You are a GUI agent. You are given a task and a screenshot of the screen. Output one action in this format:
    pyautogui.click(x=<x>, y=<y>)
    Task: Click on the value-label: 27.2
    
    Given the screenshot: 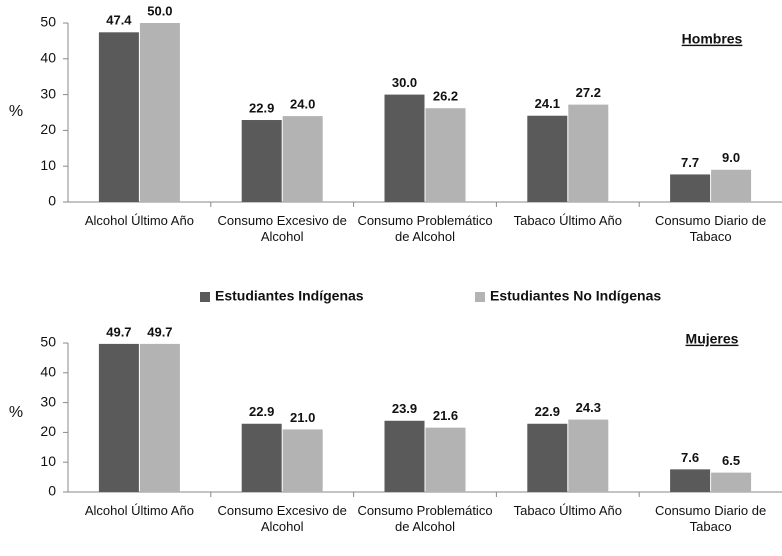 What is the action you would take?
    pyautogui.click(x=588, y=92)
    